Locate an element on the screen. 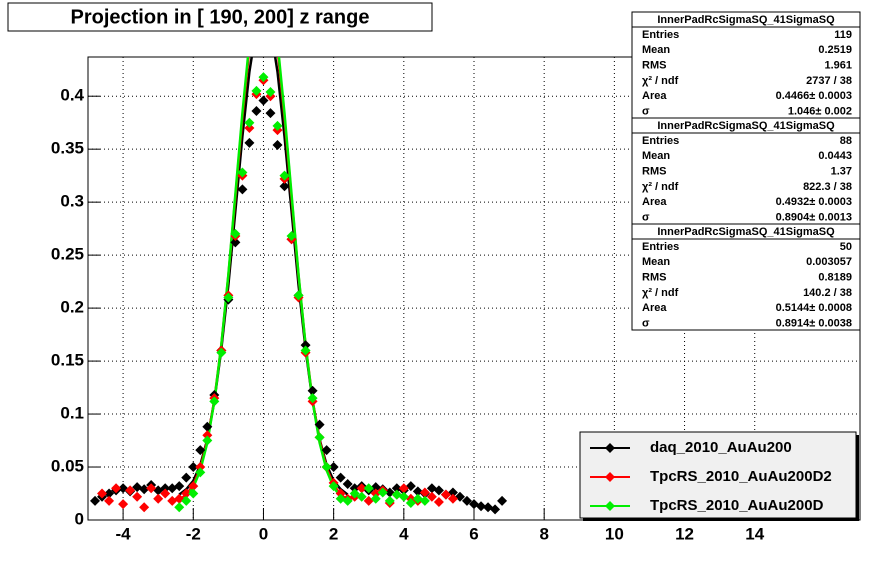 Image resolution: width=878 pixels, height=578 pixels. legend-label: TpcRS_2010_AuAu200D2 is located at coordinates (741, 476).